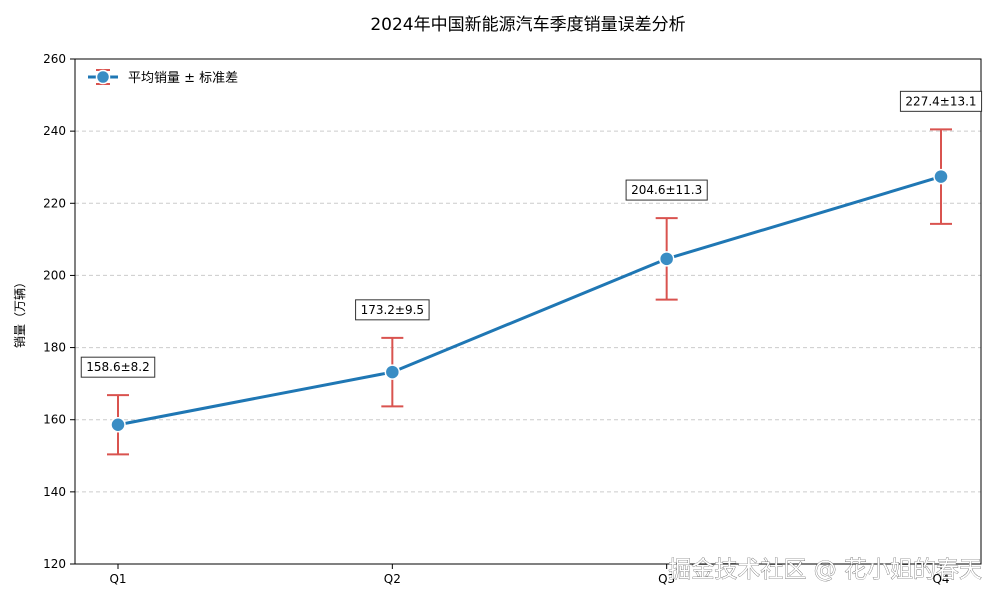  I want to click on legend-marker-swatch, so click(103, 77).